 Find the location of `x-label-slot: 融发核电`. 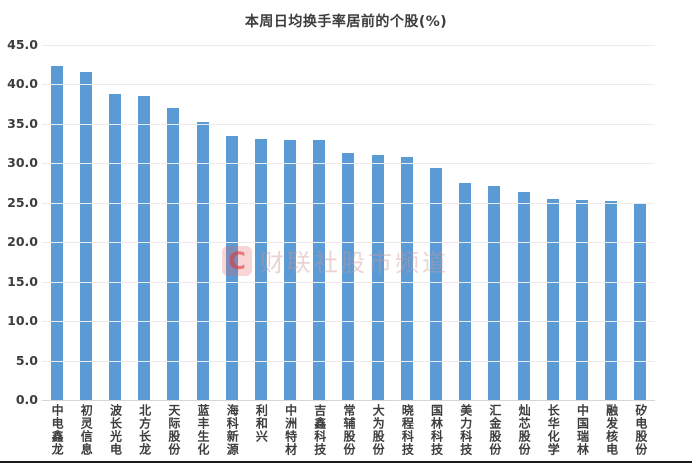

x-label-slot: 融发核电 is located at coordinates (611, 433).